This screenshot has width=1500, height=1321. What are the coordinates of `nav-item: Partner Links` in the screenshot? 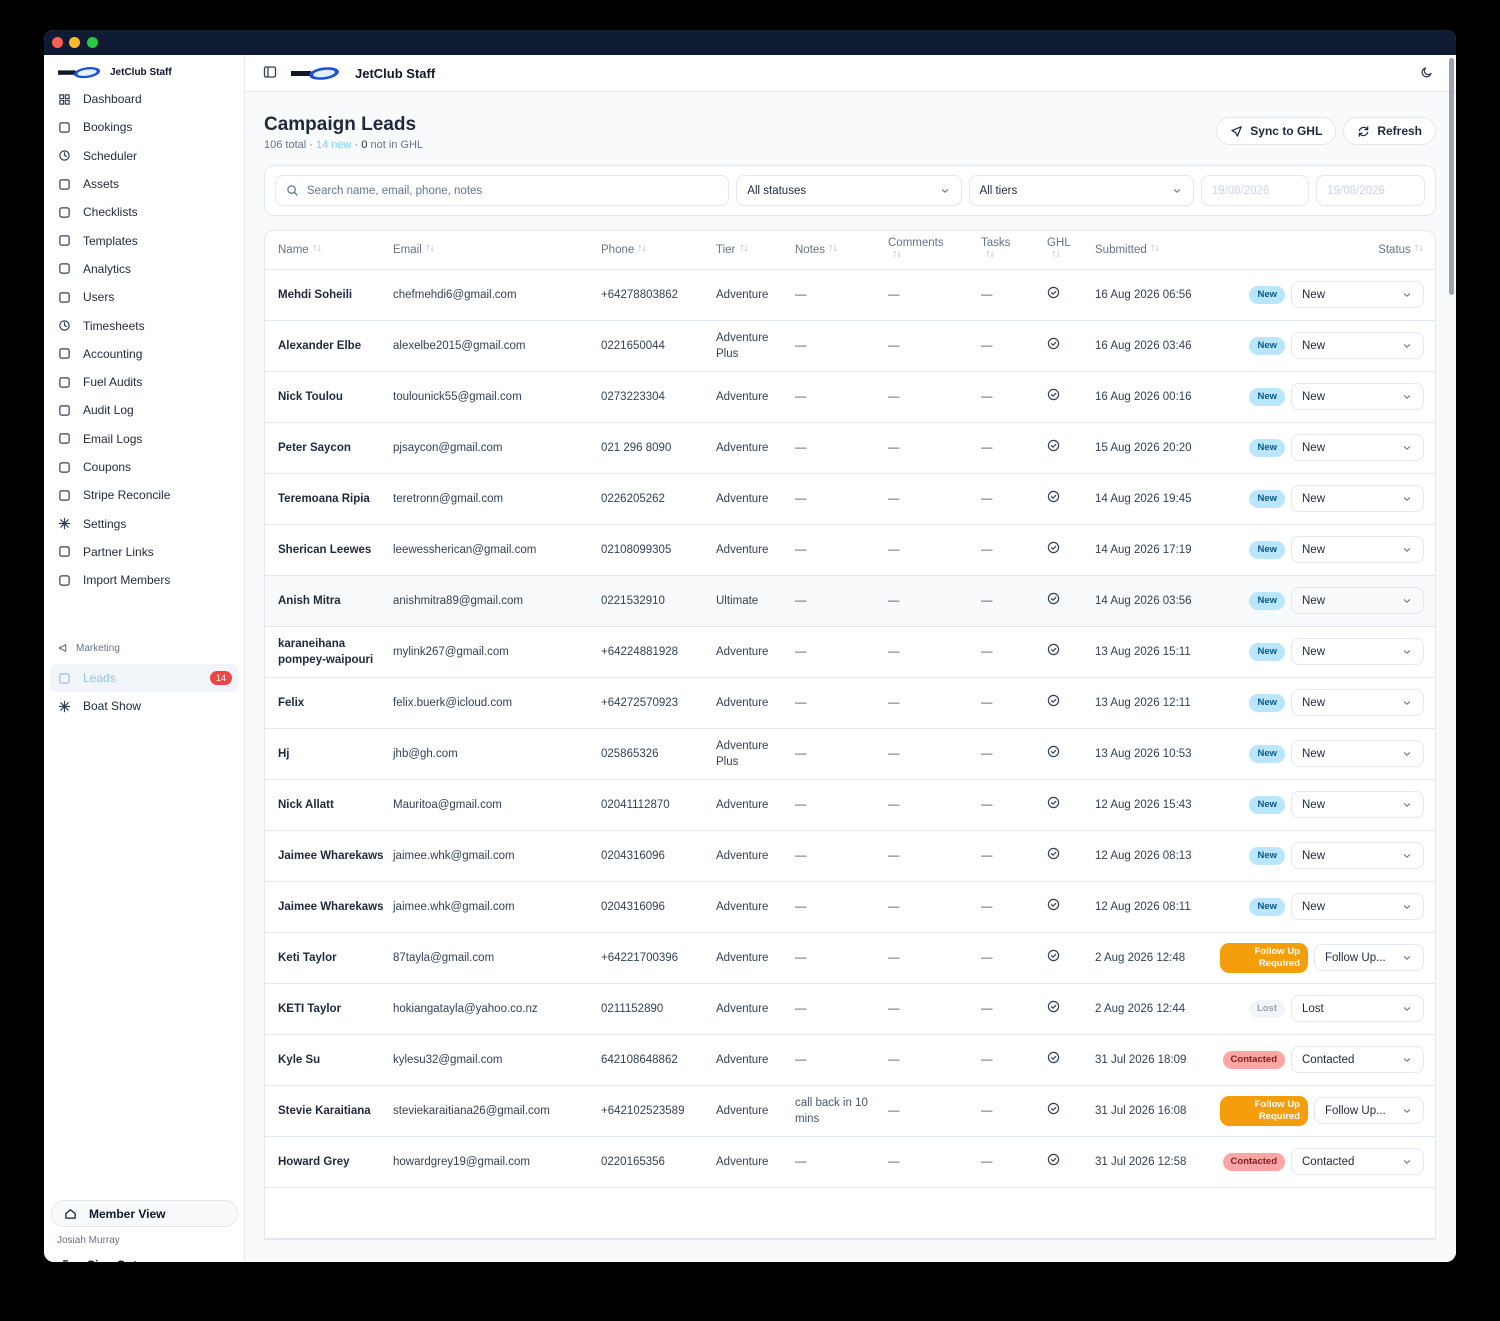 It's located at (144, 552).